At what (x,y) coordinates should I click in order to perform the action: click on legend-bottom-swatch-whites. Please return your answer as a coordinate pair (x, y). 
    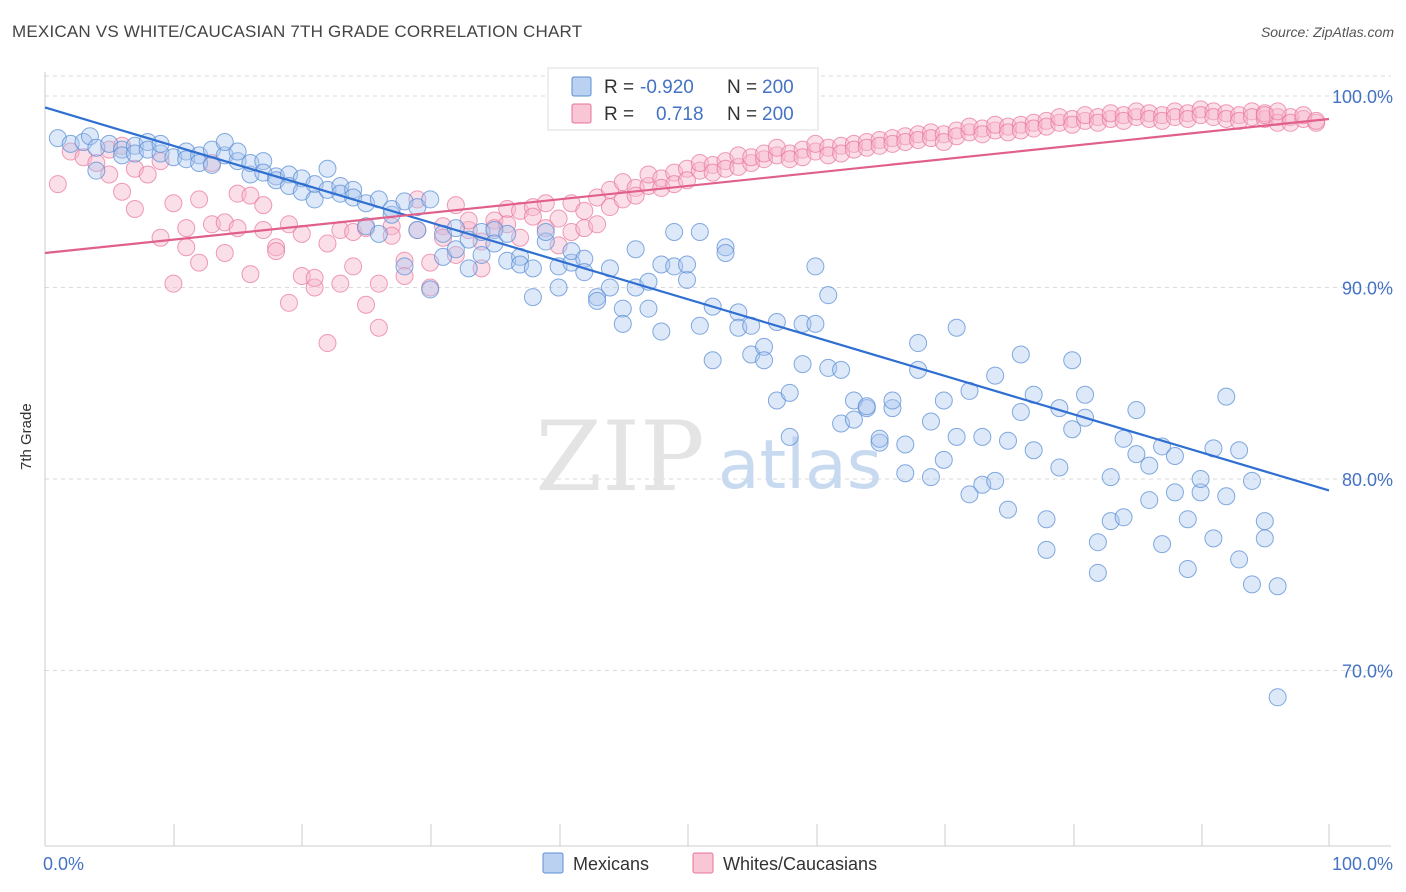
    Looking at the image, I should click on (703, 863).